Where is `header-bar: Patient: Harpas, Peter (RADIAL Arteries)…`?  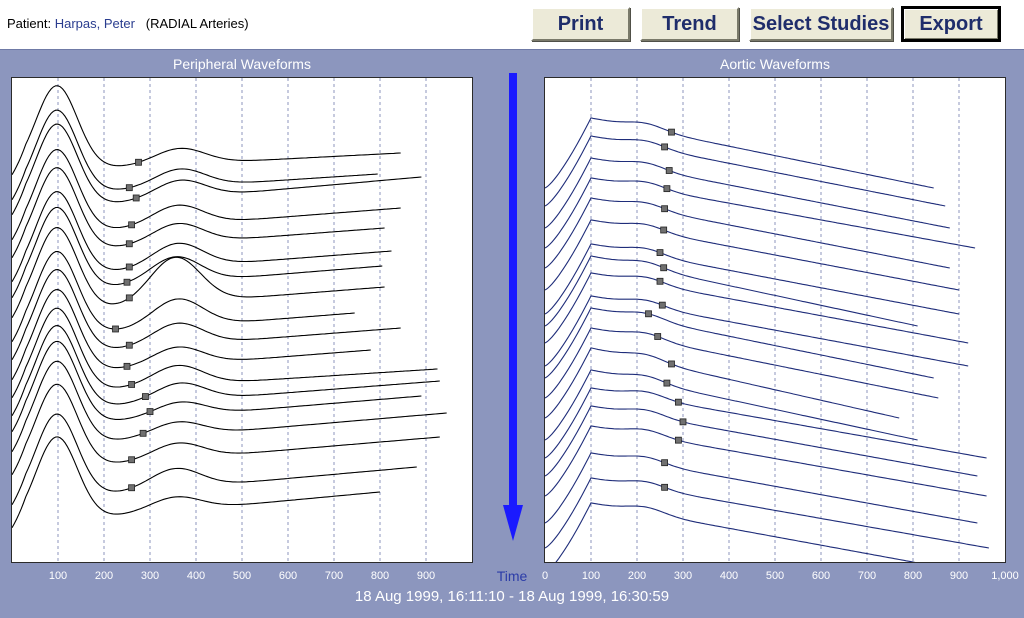 header-bar: Patient: Harpas, Peter (RADIAL Arteries)… is located at coordinates (512, 25).